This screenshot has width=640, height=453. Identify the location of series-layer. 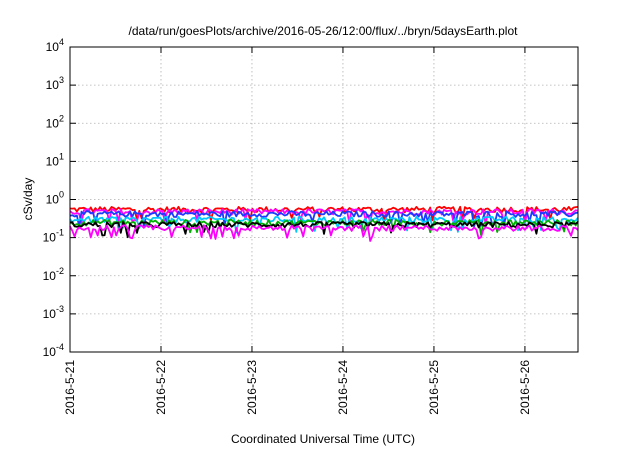
(324, 223).